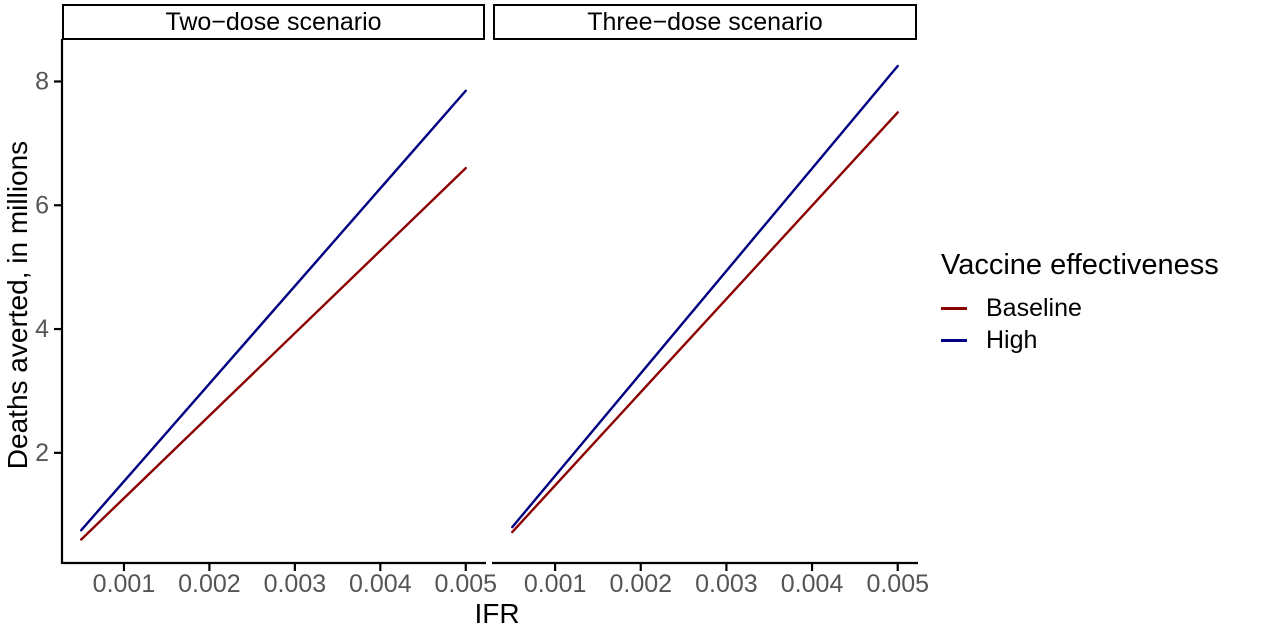 This screenshot has width=1280, height=632. I want to click on facet-strip-two-dose: Two−dose scenario, so click(273, 22).